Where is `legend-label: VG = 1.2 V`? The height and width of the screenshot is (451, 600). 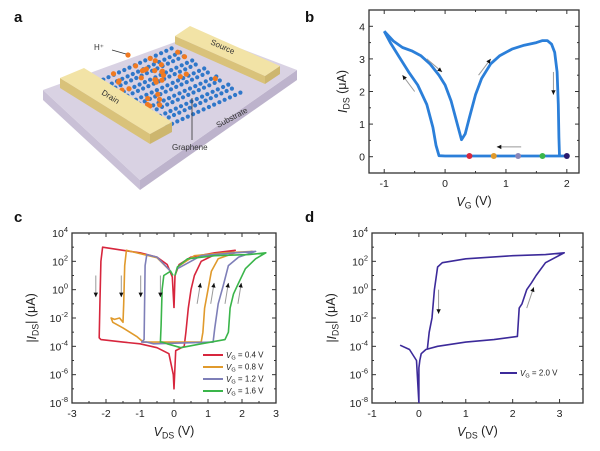 legend-label: VG = 1.2 V is located at coordinates (245, 379).